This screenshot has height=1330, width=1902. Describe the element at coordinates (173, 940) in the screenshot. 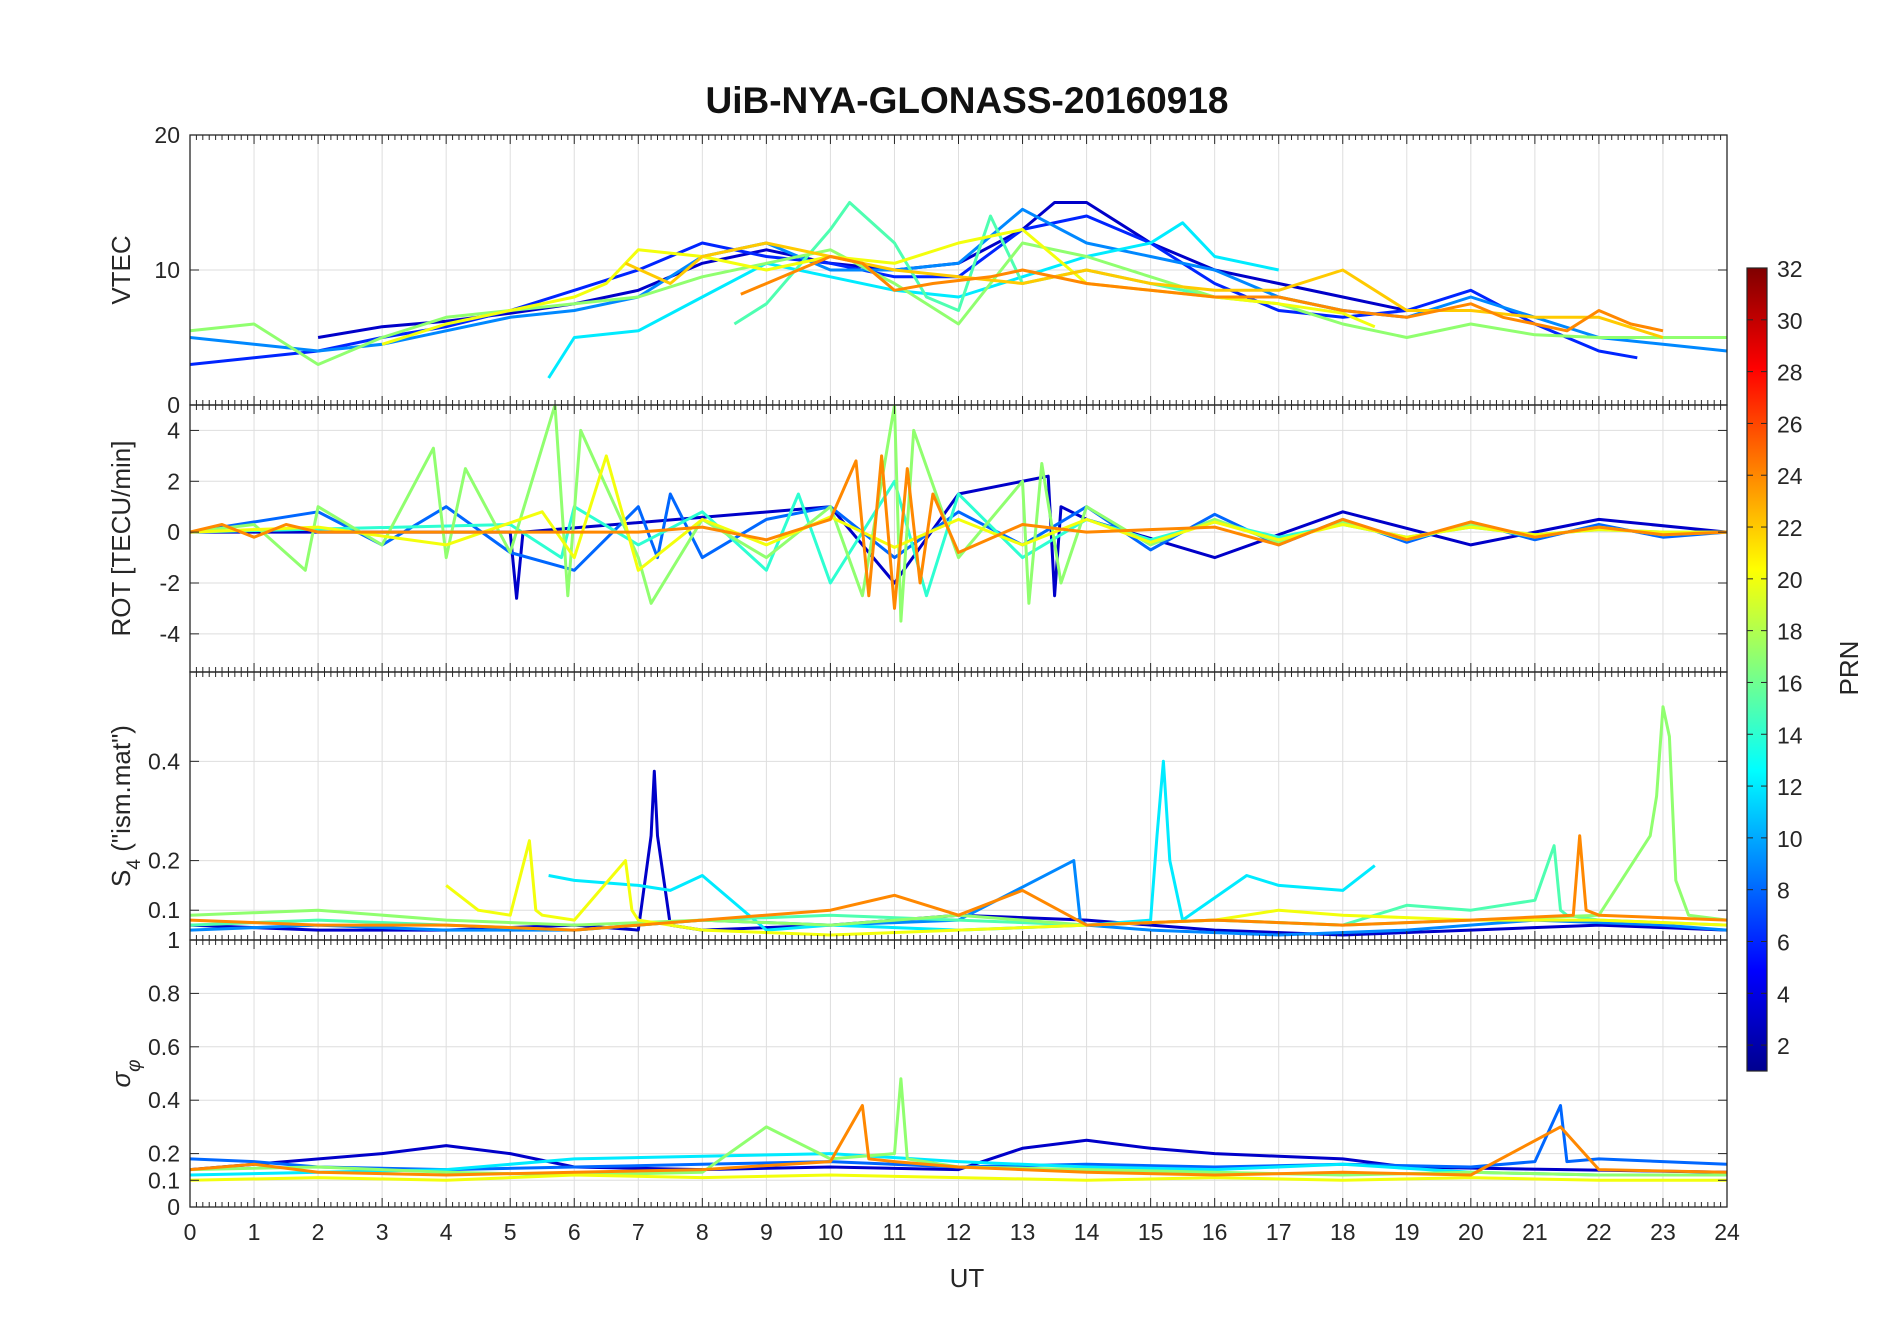

I see `y-tick-label: 1` at that location.